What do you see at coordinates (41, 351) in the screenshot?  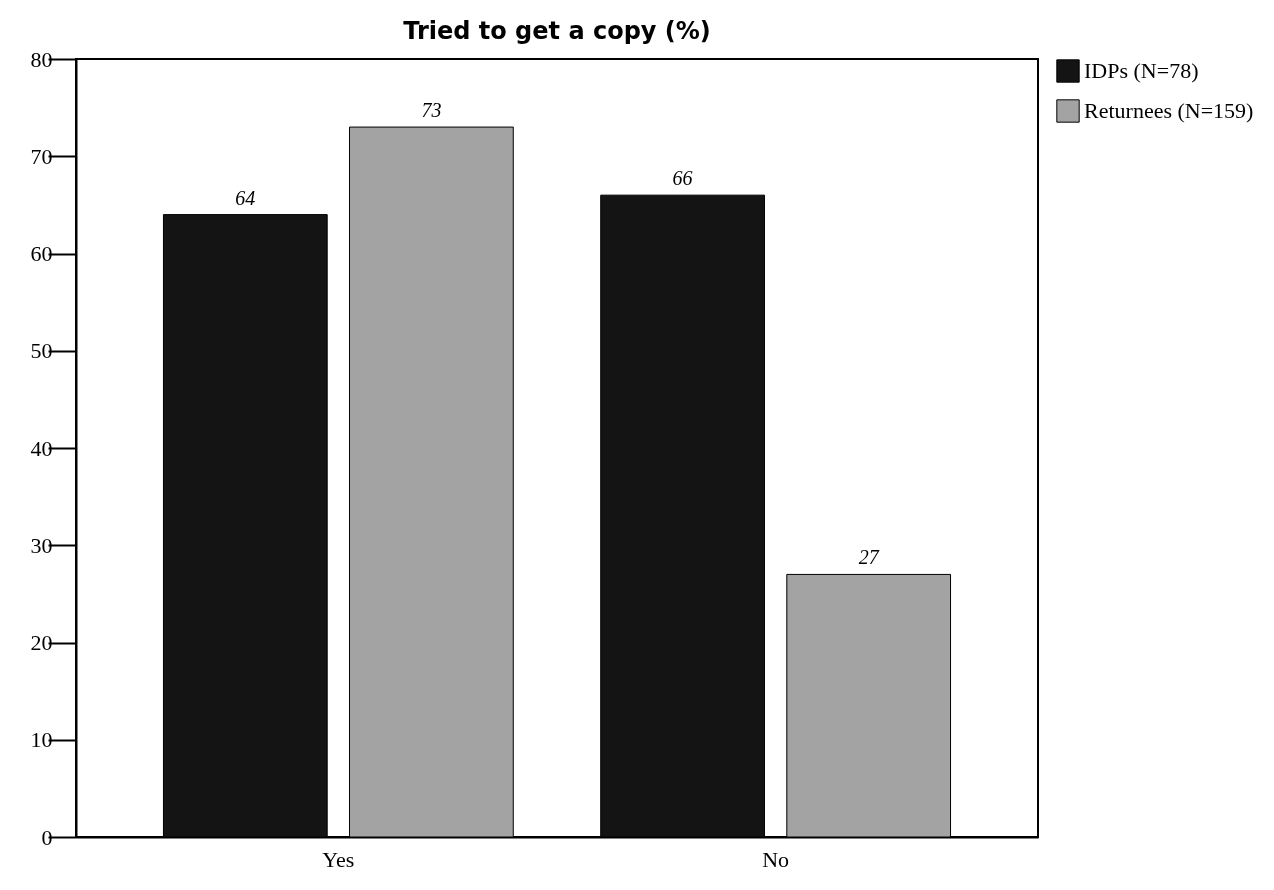 I see `y-tick-label: 50` at bounding box center [41, 351].